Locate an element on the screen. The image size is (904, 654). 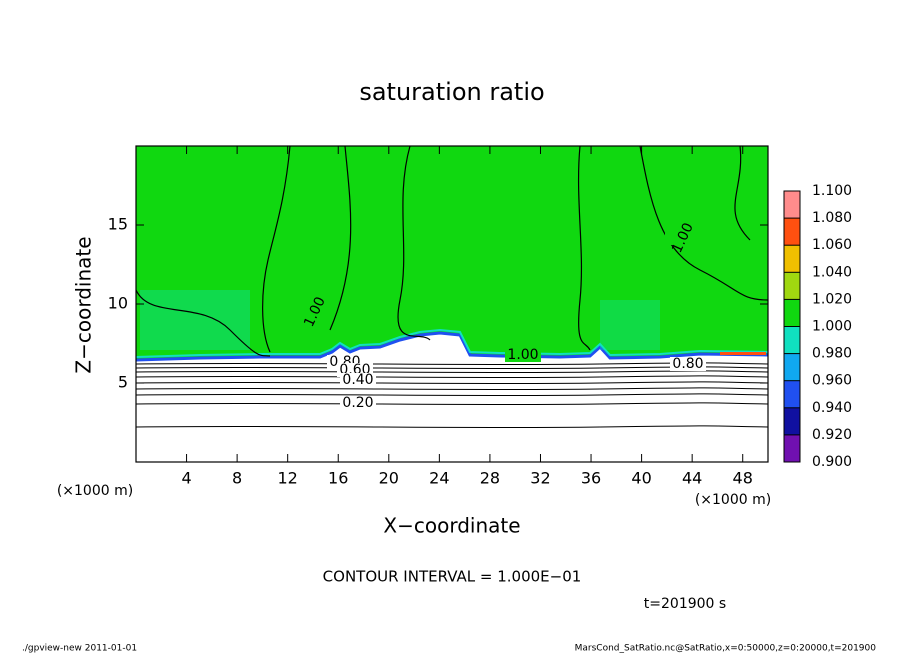
contour-label: 1.00 is located at coordinates (522, 355).